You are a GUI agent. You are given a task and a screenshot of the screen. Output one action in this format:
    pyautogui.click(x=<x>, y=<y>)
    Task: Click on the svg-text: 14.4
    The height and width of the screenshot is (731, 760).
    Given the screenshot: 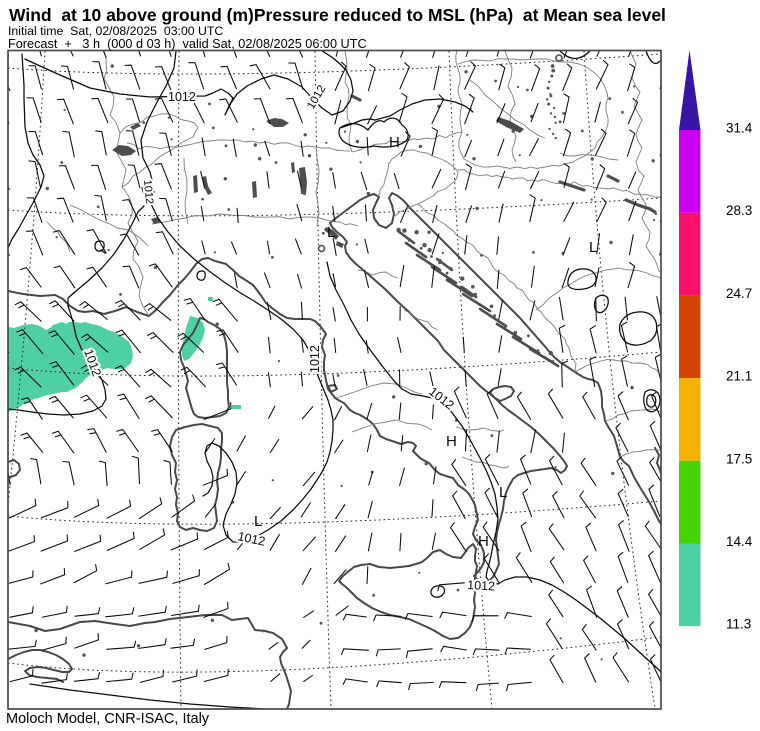 What is the action you would take?
    pyautogui.click(x=739, y=541)
    